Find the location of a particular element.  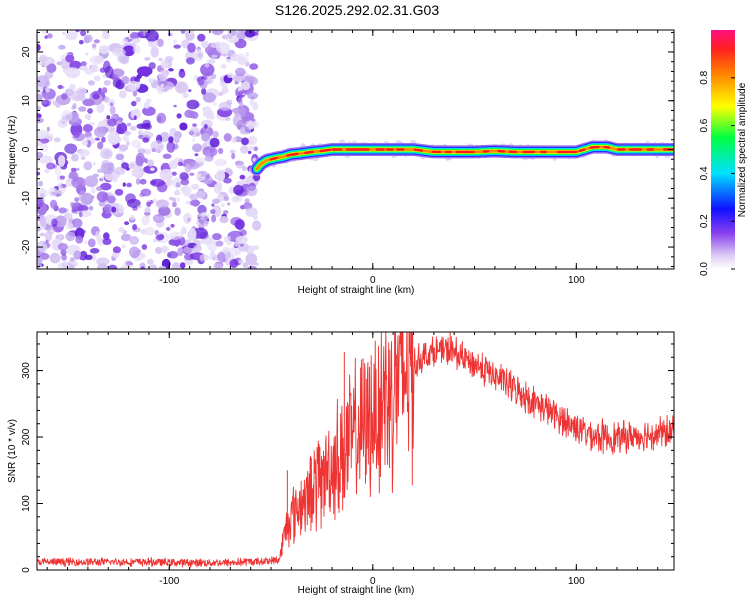

y-tick-label: 20 is located at coordinates (26, 52).